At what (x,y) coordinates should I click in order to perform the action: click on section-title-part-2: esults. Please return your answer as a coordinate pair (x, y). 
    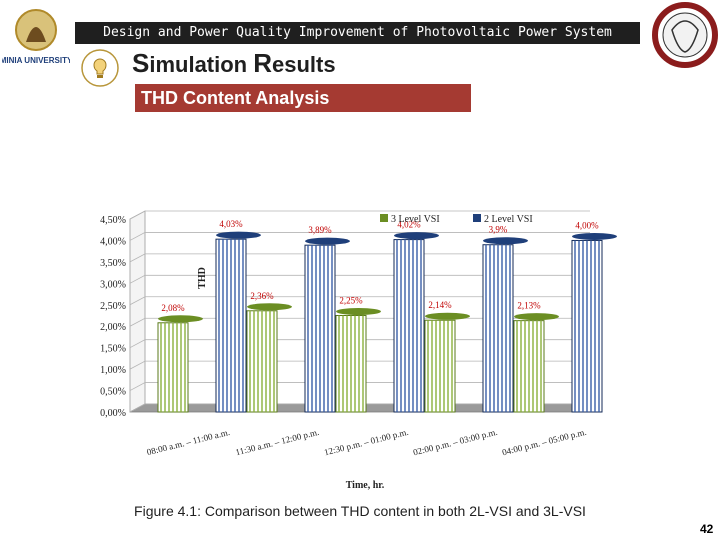
    Looking at the image, I should click on (304, 64).